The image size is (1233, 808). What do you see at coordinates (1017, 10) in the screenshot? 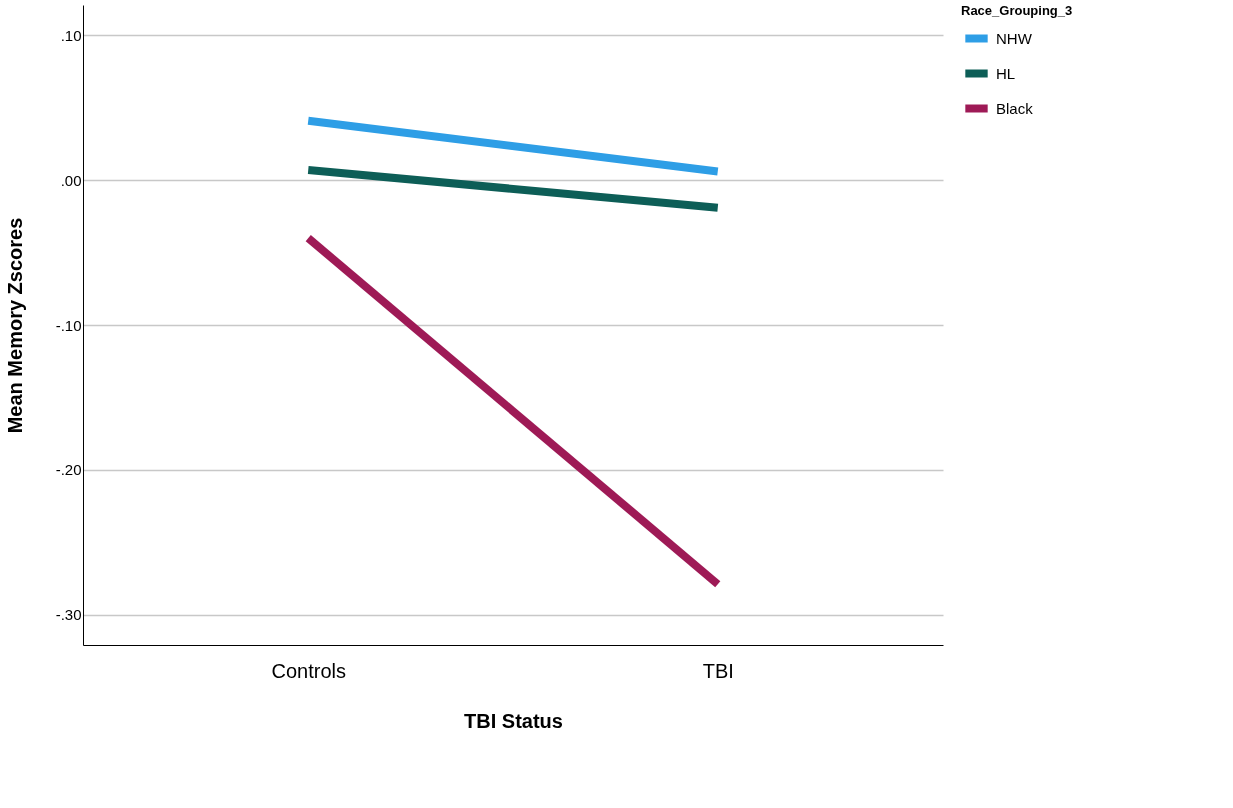
I see `legend-title: Race_Grouping_3` at bounding box center [1017, 10].